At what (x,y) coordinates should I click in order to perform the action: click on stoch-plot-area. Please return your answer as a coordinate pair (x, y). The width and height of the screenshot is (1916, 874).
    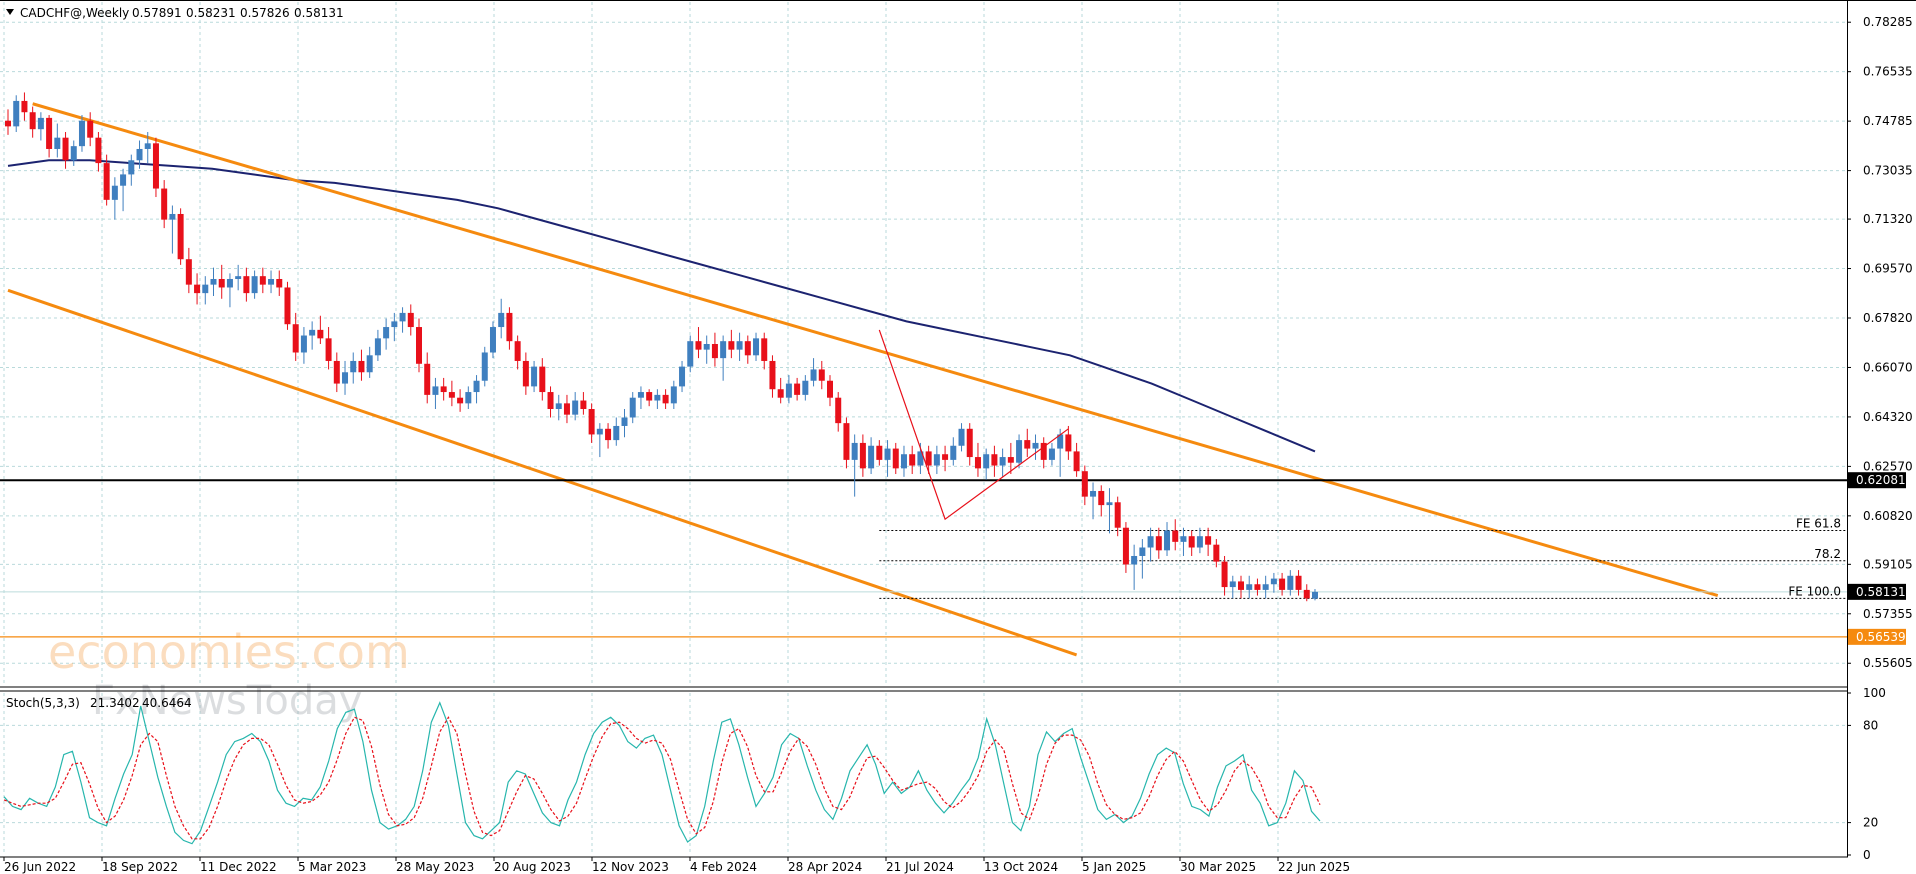
    Looking at the image, I should click on (662, 773).